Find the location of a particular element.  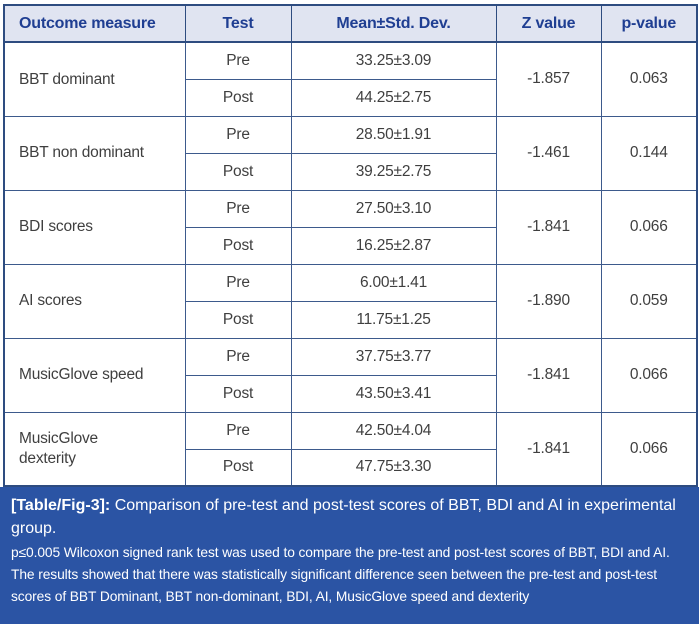

outcome-measure-cell: BBT non dominant is located at coordinates (94, 153).